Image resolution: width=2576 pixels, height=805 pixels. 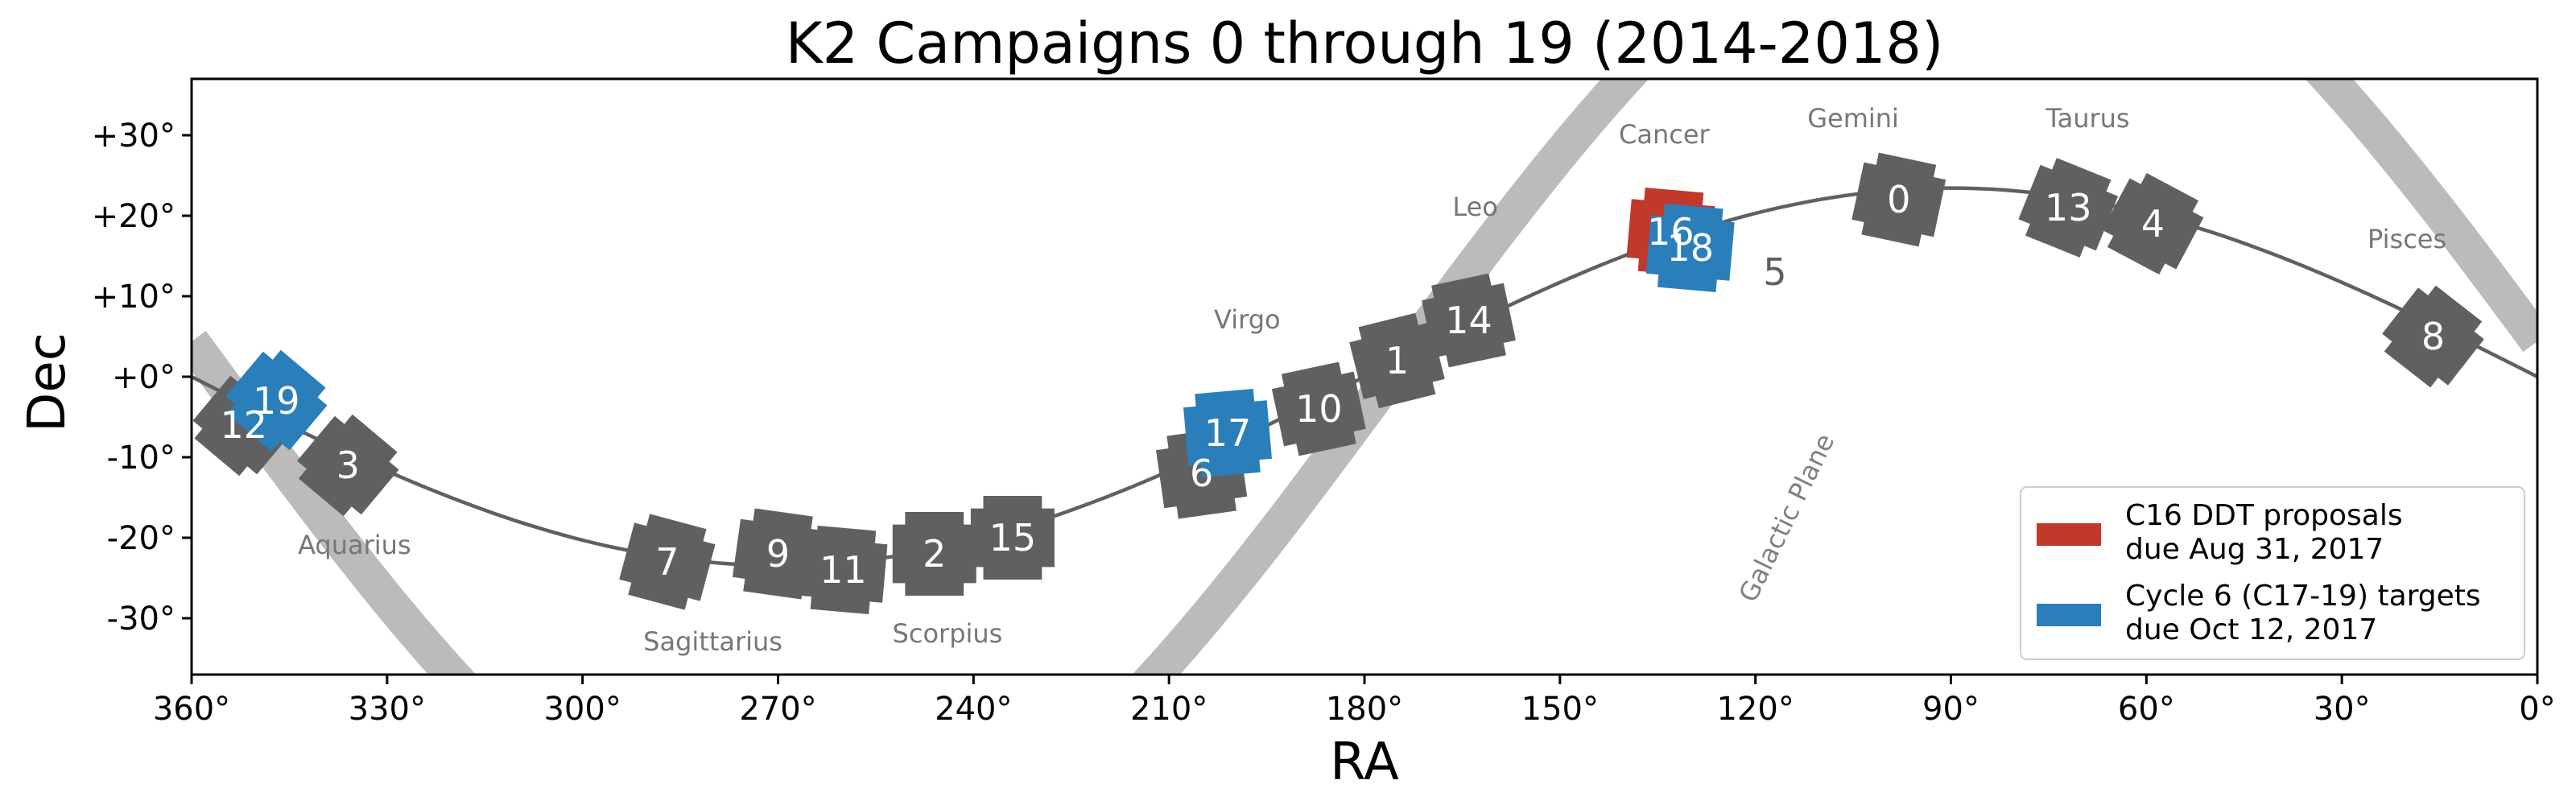 What do you see at coordinates (191, 709) in the screenshot?
I see `x-tick-label: 360°` at bounding box center [191, 709].